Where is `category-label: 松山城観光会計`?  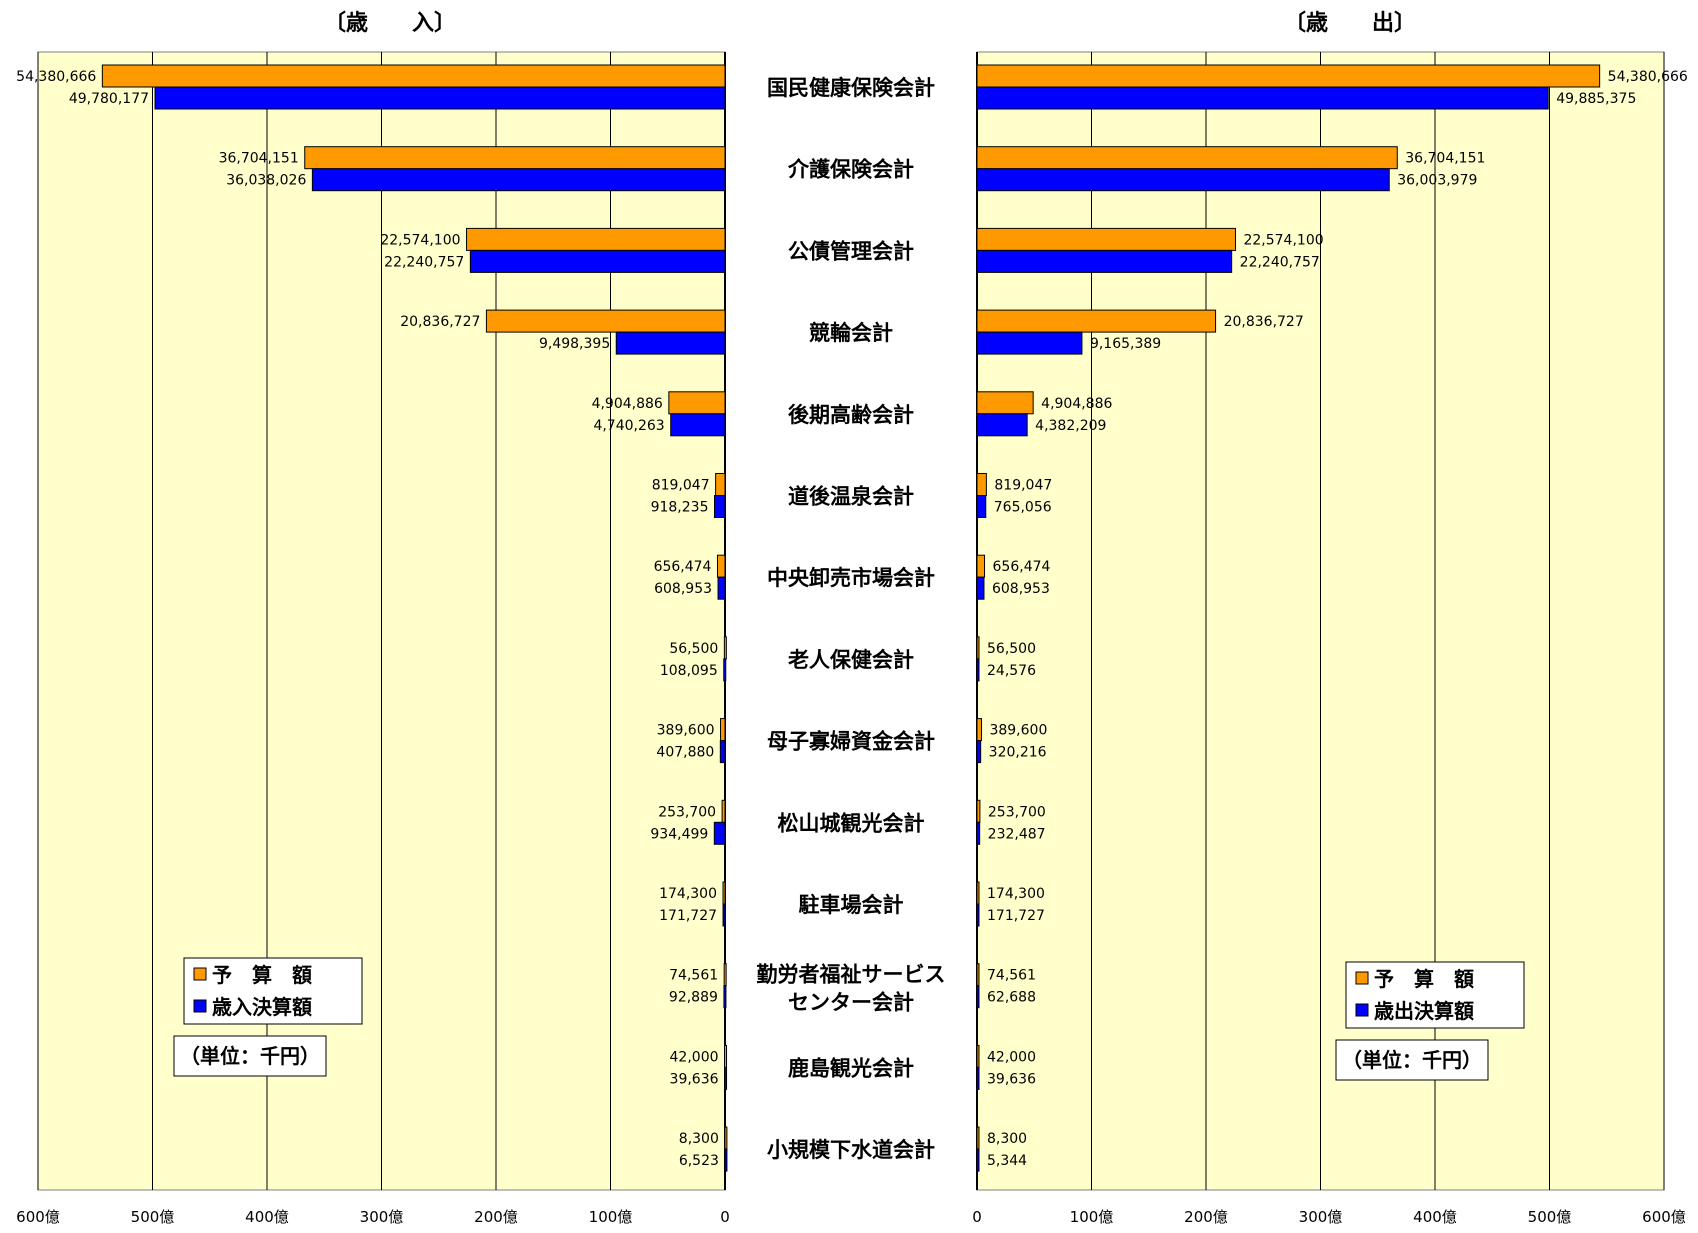
category-label: 松山城観光会計 is located at coordinates (851, 823).